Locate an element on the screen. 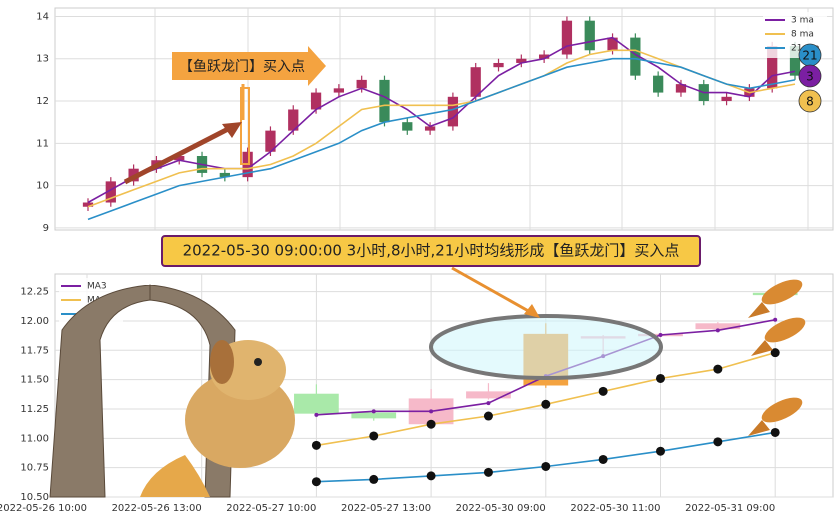  dog-body is located at coordinates (240, 420).